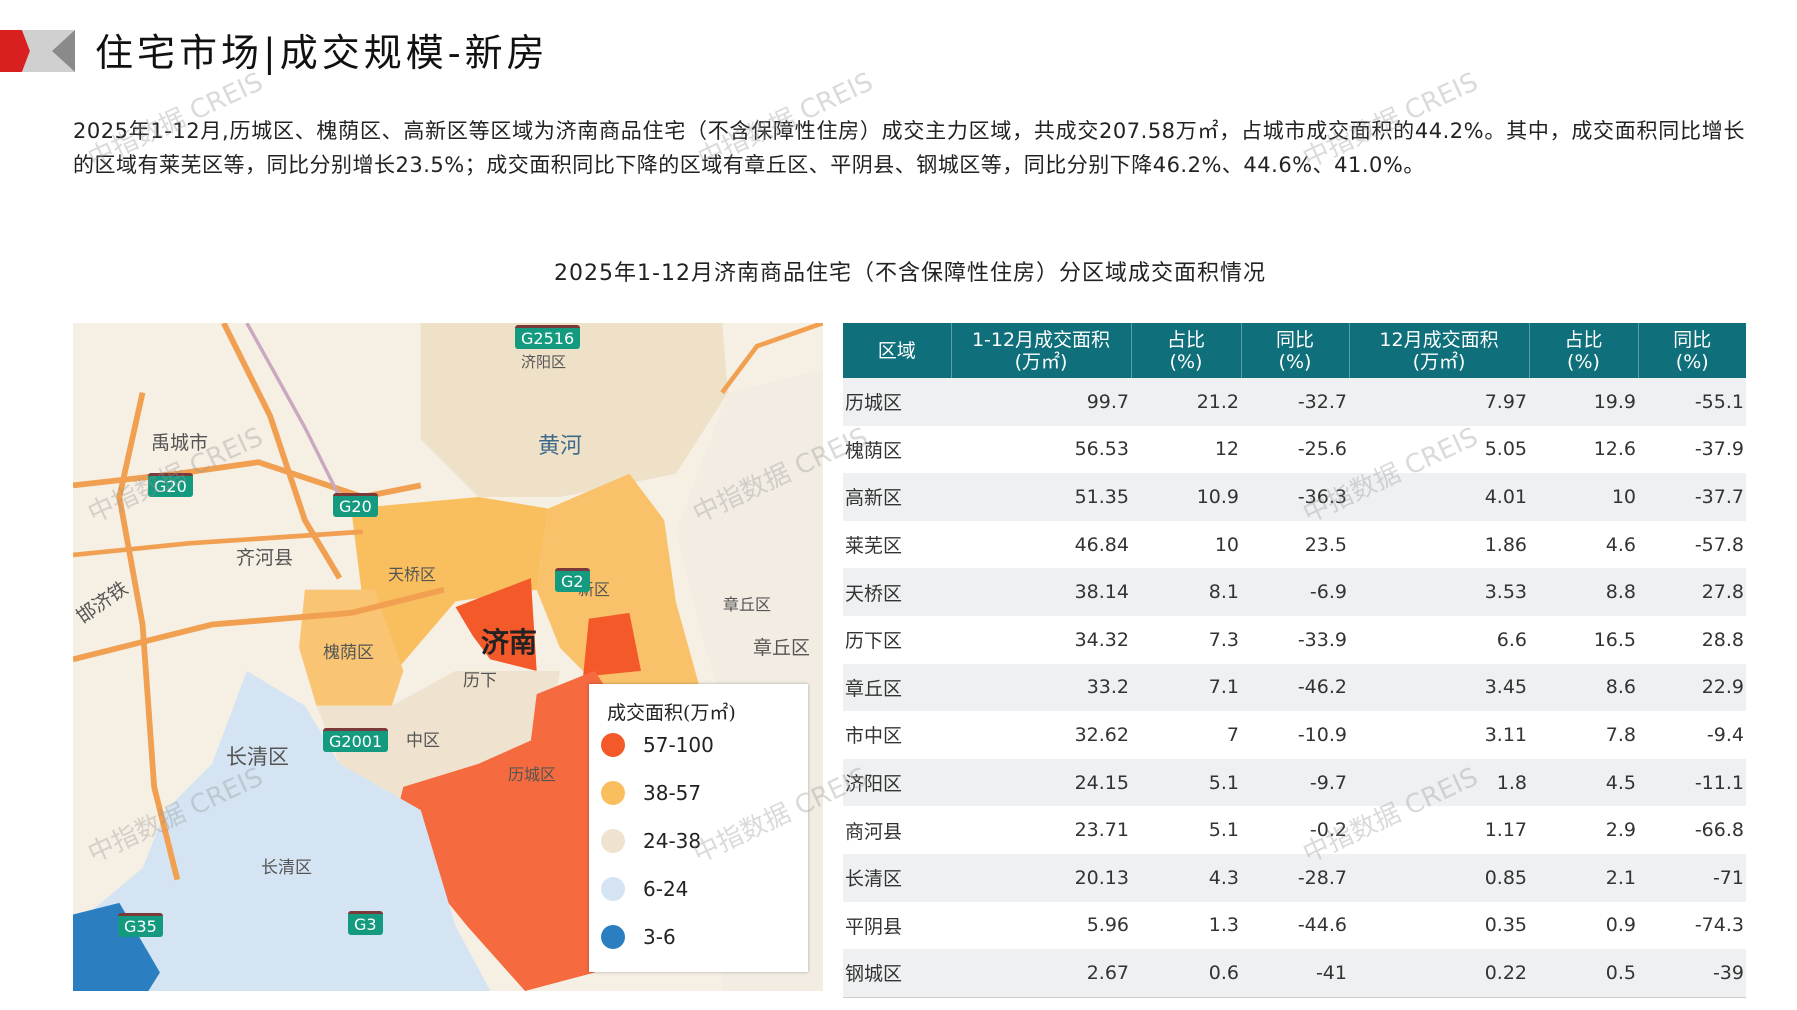  I want to click on region-changqing, so click(282, 830).